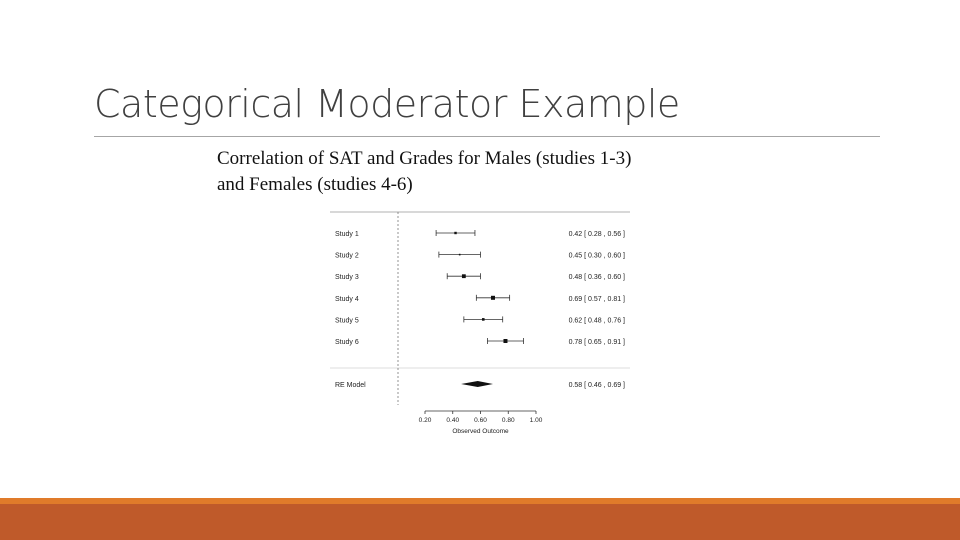  Describe the element at coordinates (480, 431) in the screenshot. I see `x-axis-label: Observed Outcome` at that location.